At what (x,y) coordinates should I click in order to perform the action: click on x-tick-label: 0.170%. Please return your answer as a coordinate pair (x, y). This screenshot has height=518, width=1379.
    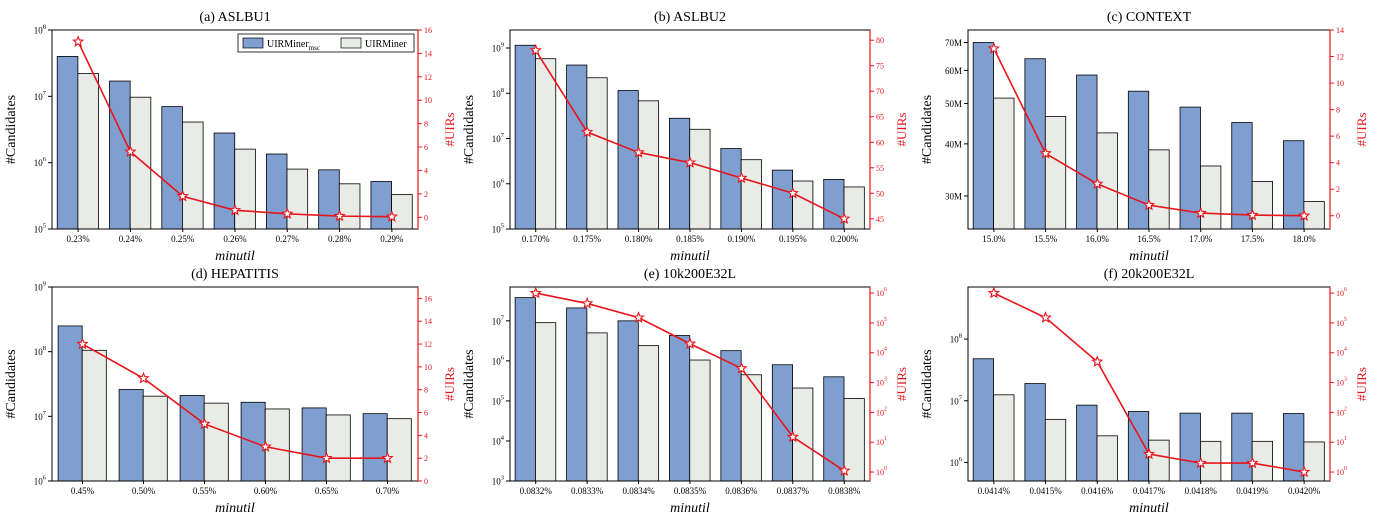
    Looking at the image, I should click on (536, 239).